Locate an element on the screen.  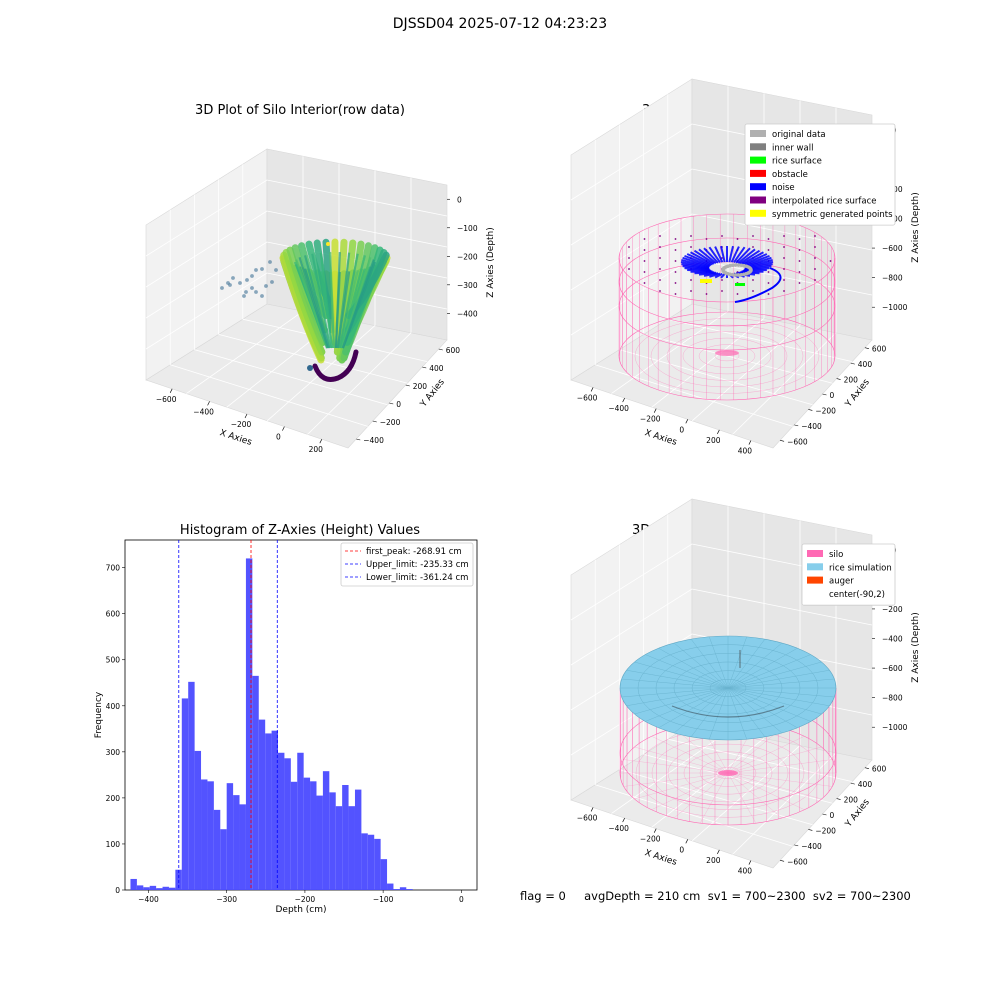
p4-y-tick-label: 200 is located at coordinates (851, 800).